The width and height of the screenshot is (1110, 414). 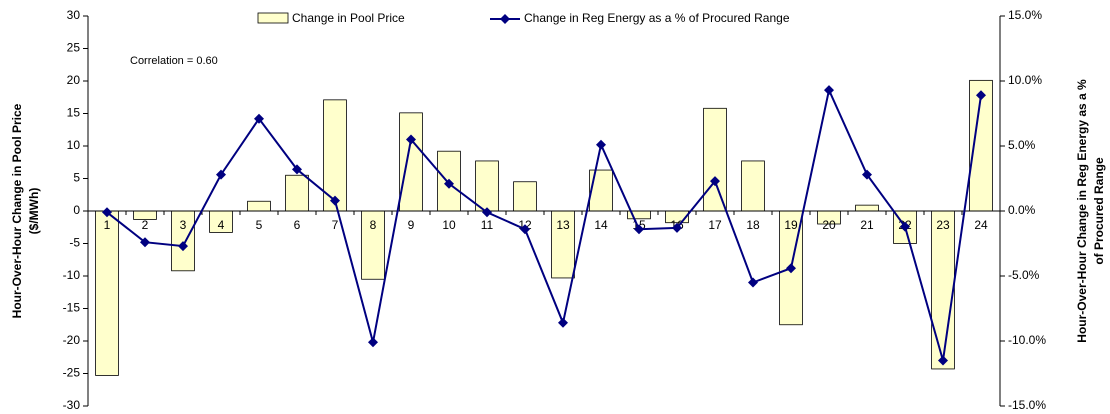 I want to click on y-tick-label: -30, so click(x=72, y=405).